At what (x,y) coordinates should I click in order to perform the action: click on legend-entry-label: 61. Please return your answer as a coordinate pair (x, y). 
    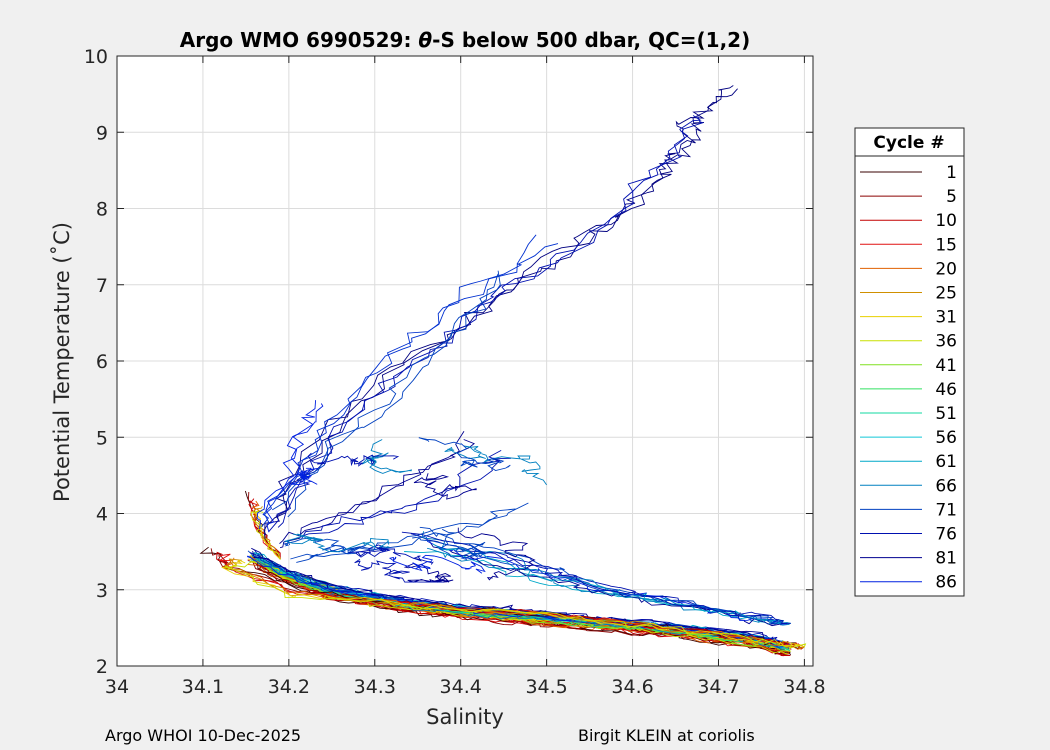
    Looking at the image, I should click on (946, 462).